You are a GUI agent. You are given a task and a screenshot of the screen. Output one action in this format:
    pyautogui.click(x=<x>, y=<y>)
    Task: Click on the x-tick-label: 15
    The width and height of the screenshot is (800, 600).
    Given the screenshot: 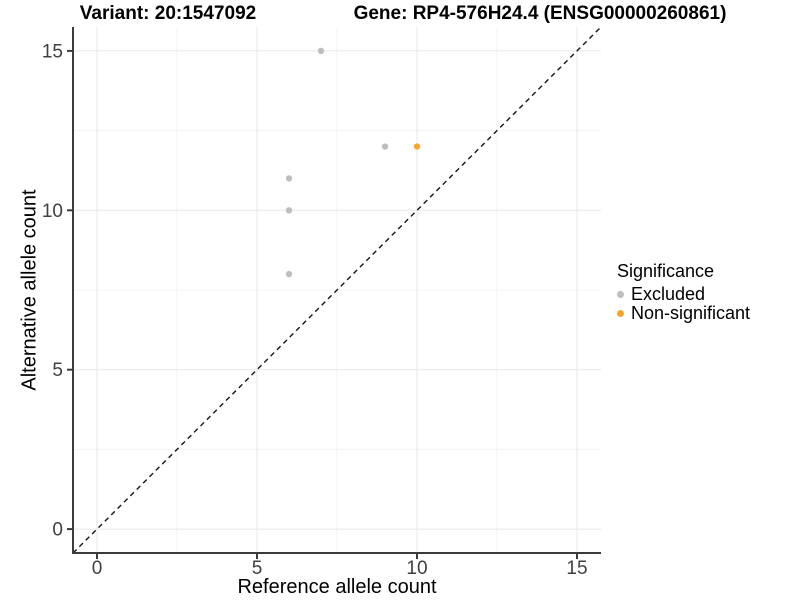 What is the action you would take?
    pyautogui.click(x=576, y=568)
    